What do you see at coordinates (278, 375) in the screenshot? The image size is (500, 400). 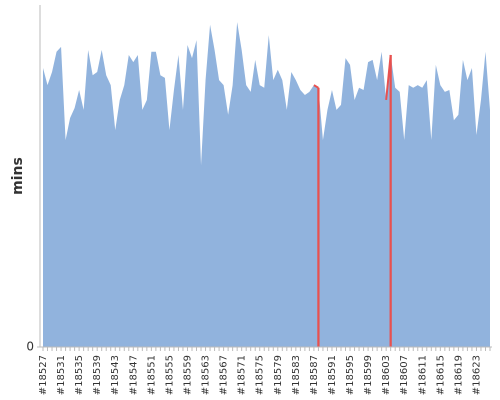 I see `x-tick-label: #18579` at bounding box center [278, 375].